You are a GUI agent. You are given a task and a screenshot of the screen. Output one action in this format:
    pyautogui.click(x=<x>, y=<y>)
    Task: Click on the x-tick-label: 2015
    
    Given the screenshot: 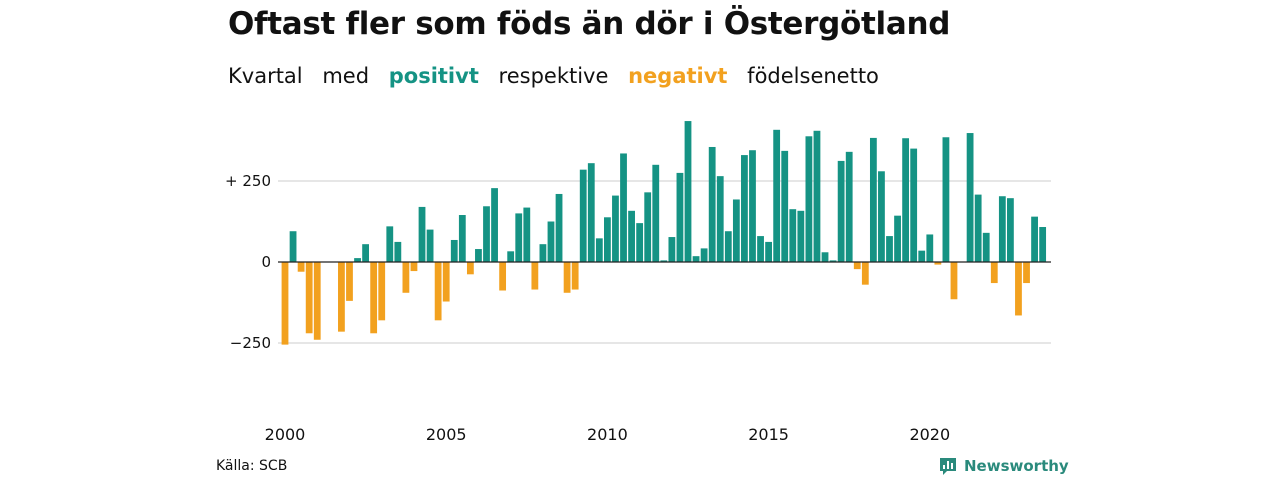 What is the action you would take?
    pyautogui.click(x=768, y=434)
    